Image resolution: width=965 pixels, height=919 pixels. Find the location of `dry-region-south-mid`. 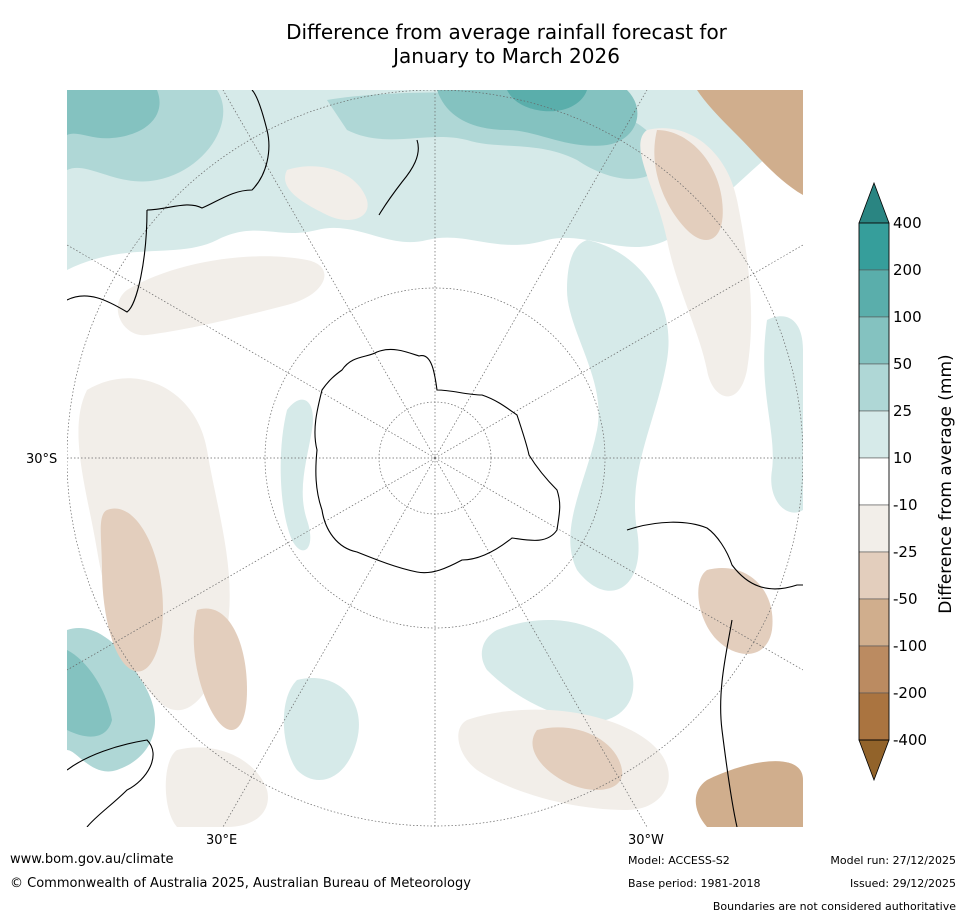

dry-region-south-mid is located at coordinates (216, 787).